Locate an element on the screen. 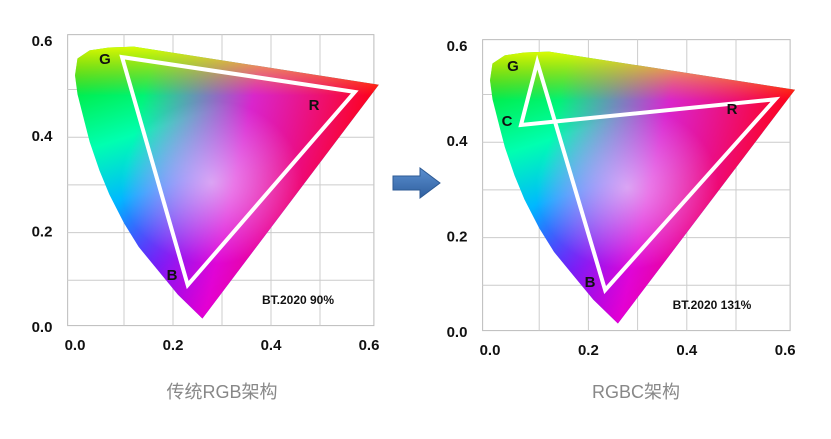 The height and width of the screenshot is (439, 831). arrow is located at coordinates (416, 183).